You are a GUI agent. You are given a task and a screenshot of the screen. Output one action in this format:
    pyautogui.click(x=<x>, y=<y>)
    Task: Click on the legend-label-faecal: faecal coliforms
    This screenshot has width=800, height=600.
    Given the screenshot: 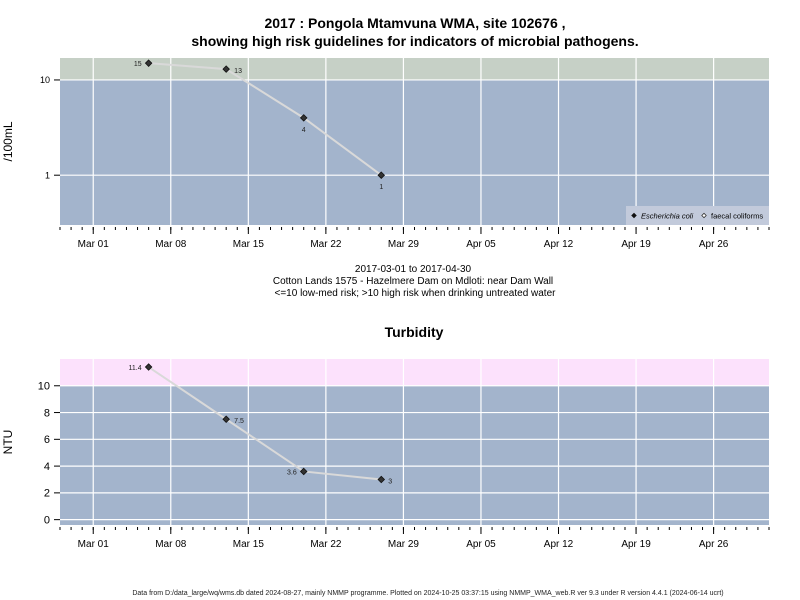 What is the action you would take?
    pyautogui.click(x=737, y=216)
    